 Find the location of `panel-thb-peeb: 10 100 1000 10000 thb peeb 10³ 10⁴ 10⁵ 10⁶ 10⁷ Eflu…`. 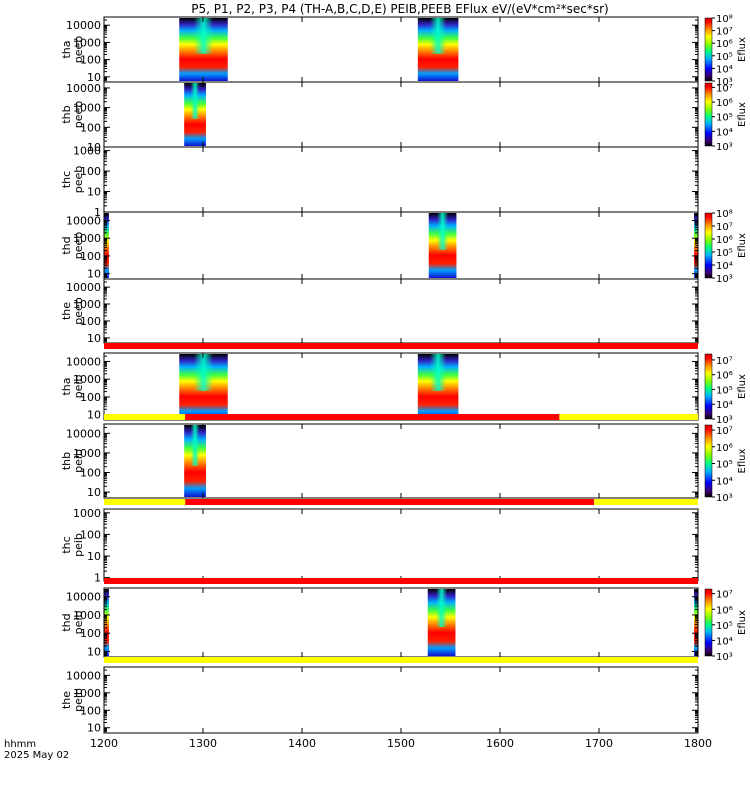

panel-thb-peeb: 10 100 1000 10000 thb peeb 10³ 10⁴ 10⁵ 10⁶ 10⁷ Eflu… is located at coordinates (404, 117).